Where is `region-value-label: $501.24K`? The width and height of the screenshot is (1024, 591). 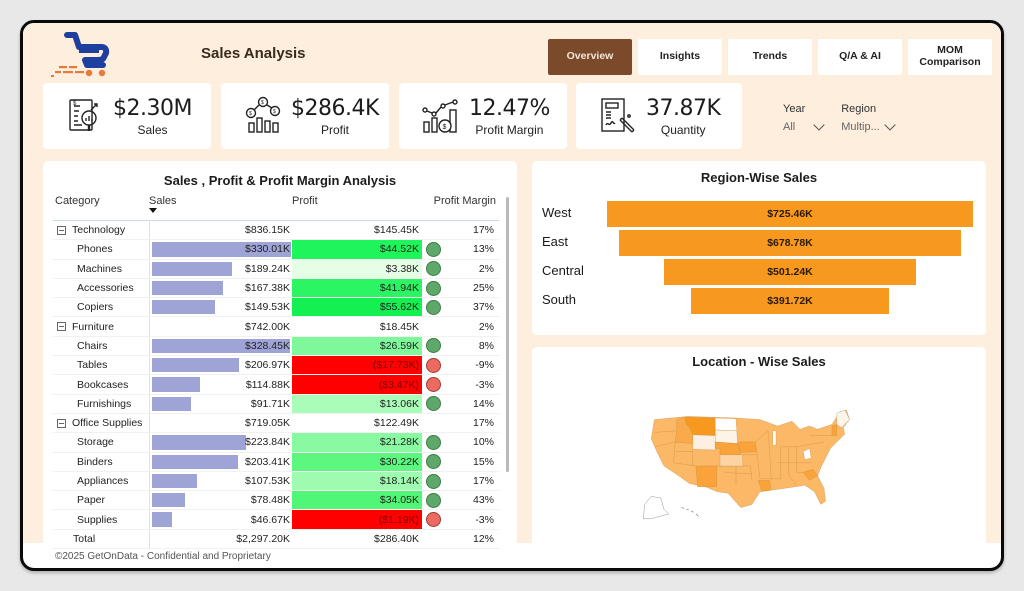
region-value-label: $501.24K is located at coordinates (790, 272).